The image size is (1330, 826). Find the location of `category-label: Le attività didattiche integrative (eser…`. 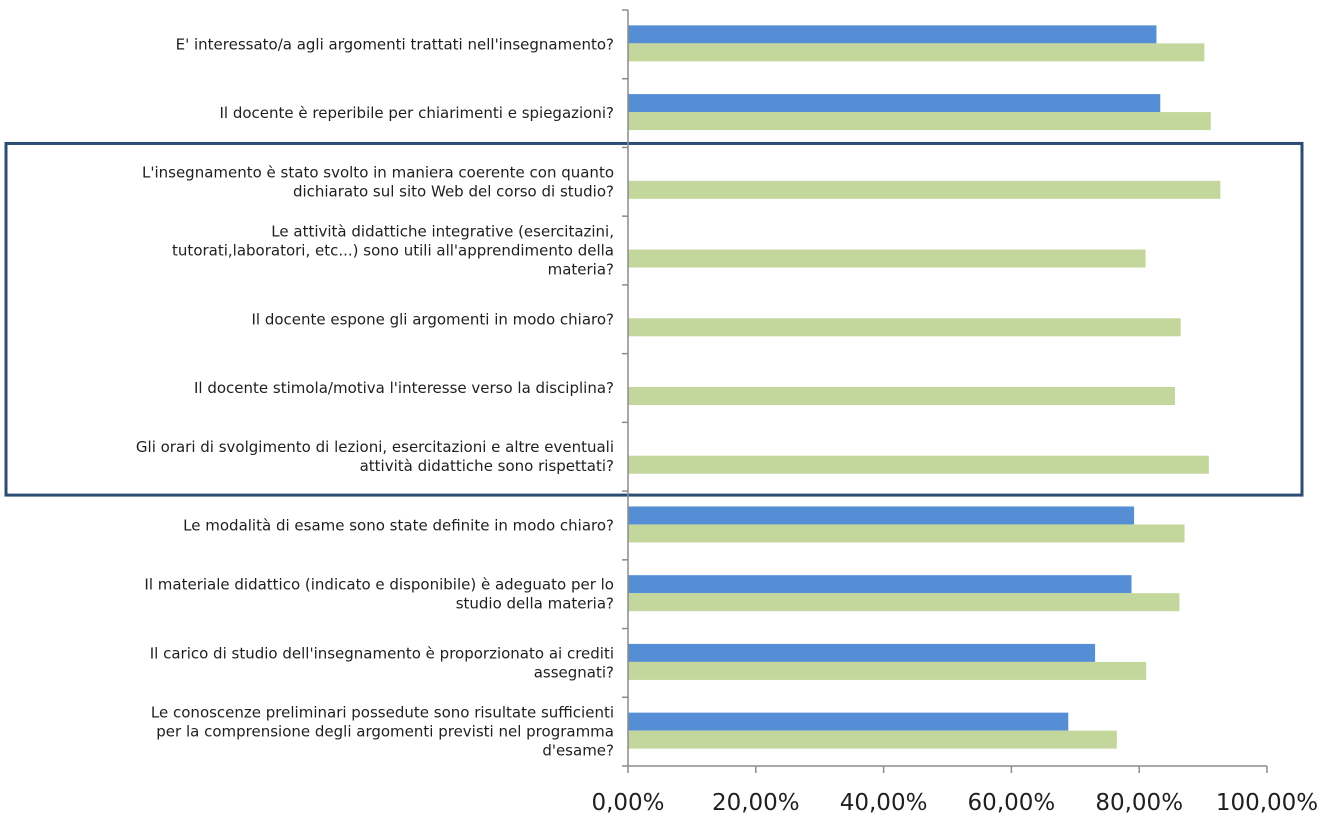

category-label: Le attività didattiche integrative (eser… is located at coordinates (393, 251).